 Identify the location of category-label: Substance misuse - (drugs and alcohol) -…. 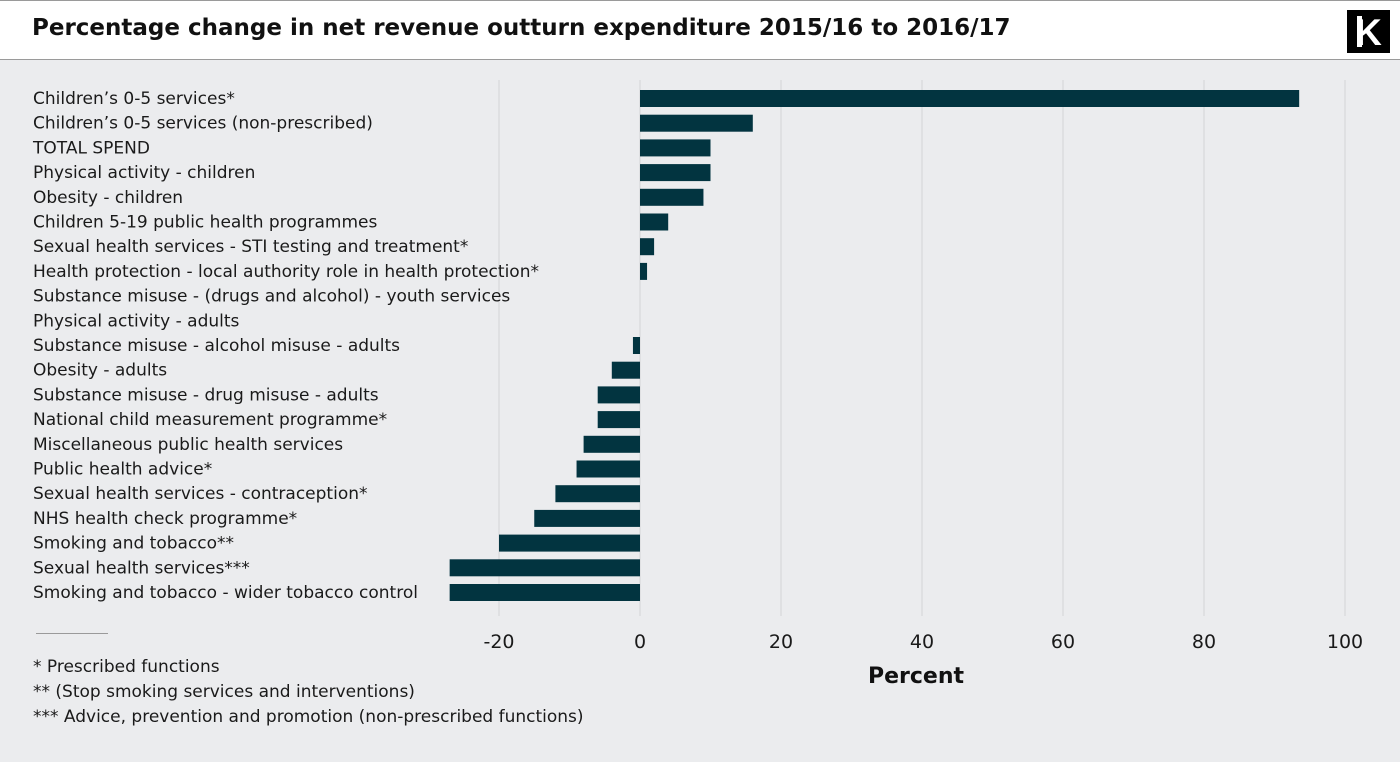
(271, 297).